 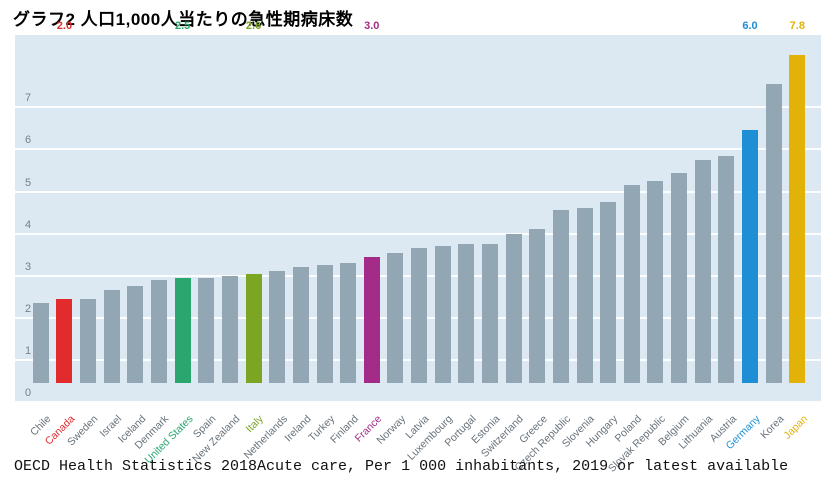 I want to click on bar-slot-germany: 6.0, so click(x=750, y=201).